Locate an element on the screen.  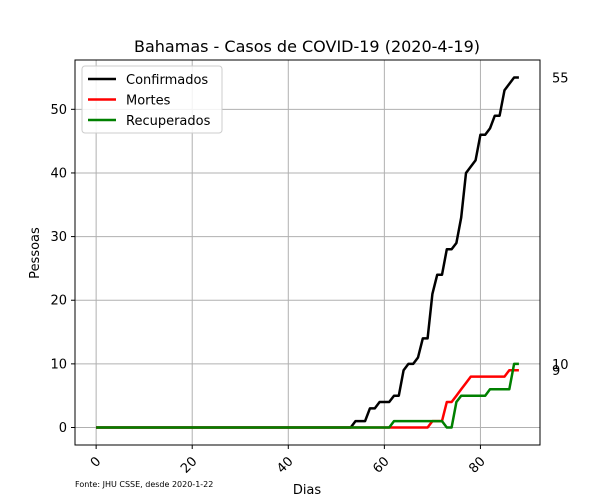
end-label-recuperados: 10 is located at coordinates (560, 365).